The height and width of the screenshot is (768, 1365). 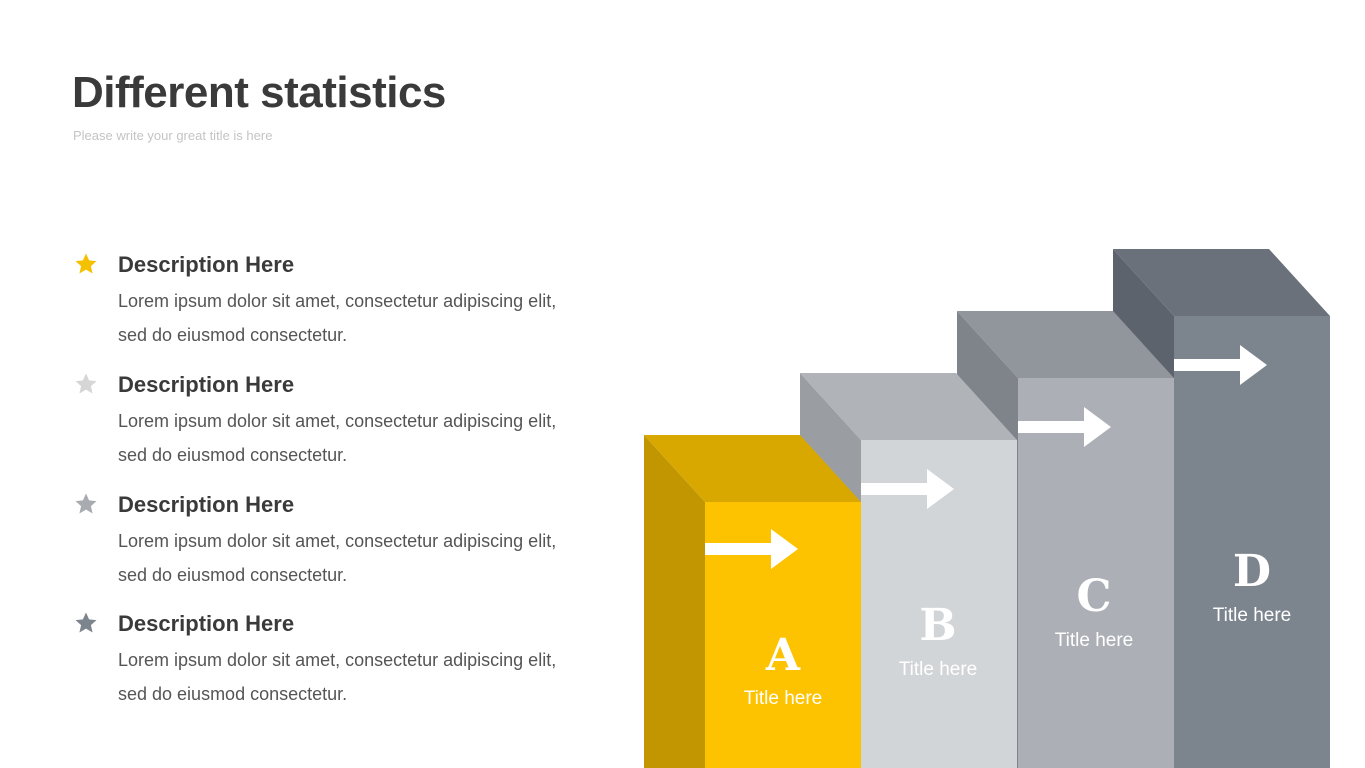 I want to click on step-side-face, so click(x=674, y=601).